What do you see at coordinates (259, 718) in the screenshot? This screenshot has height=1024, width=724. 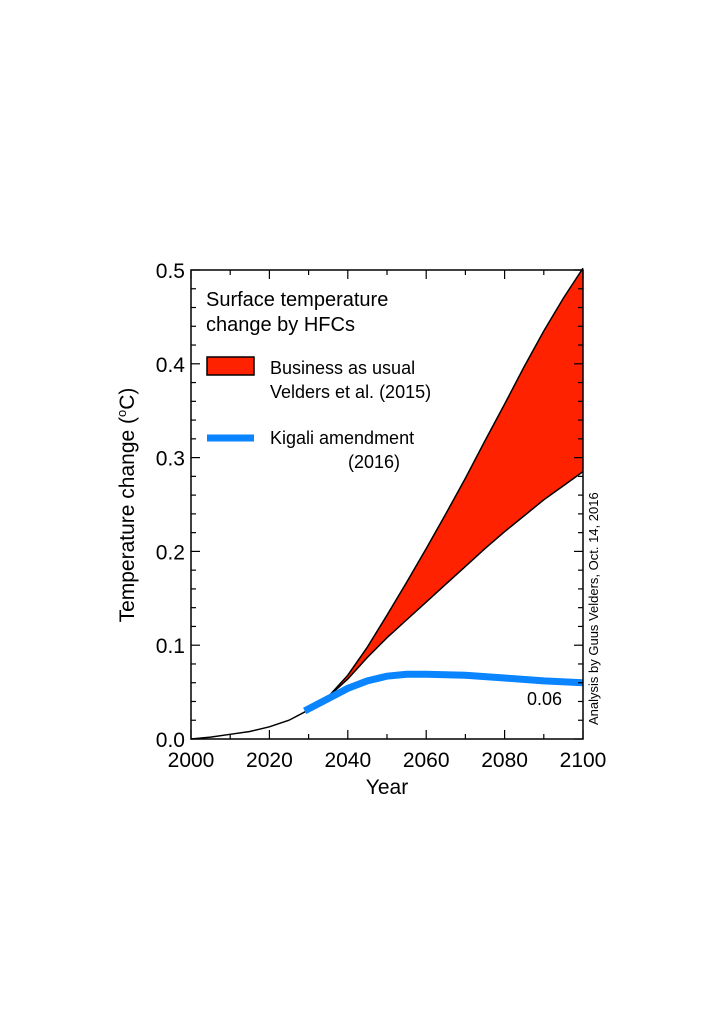 I see `historical-line` at bounding box center [259, 718].